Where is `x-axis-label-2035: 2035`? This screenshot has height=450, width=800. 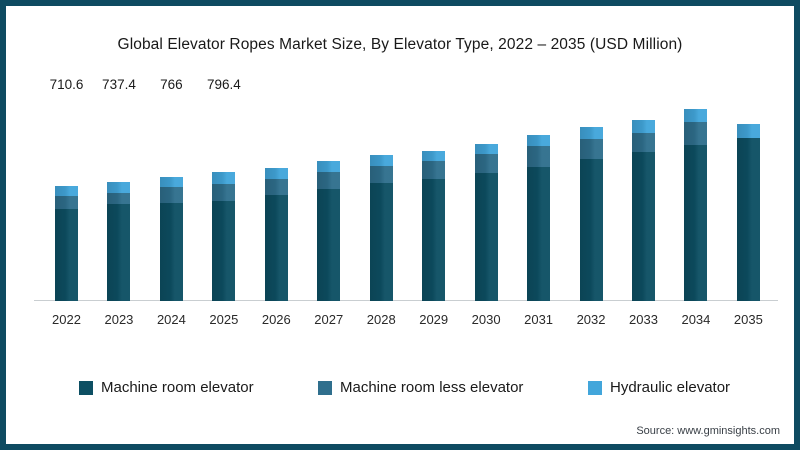
x-axis-label-2035: 2035 is located at coordinates (748, 319).